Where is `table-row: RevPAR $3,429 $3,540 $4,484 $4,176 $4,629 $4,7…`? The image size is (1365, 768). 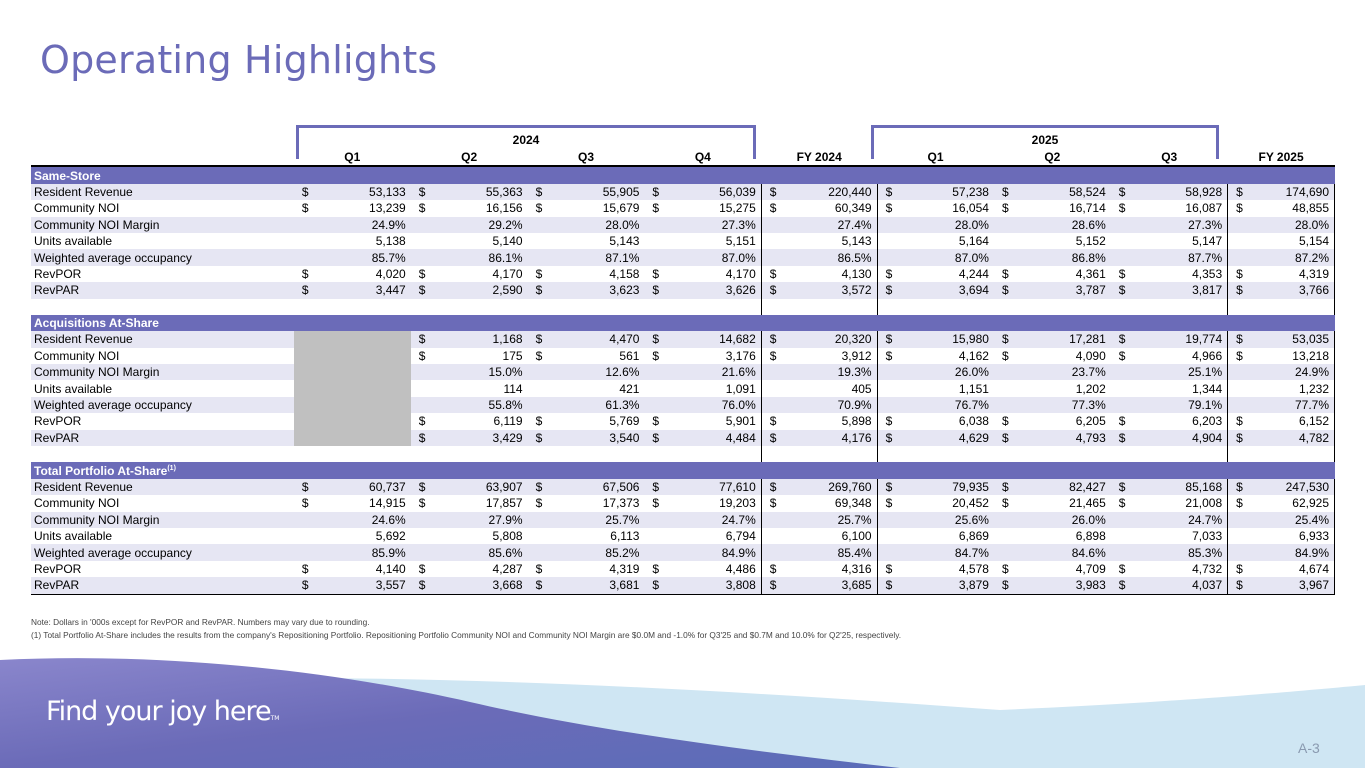 table-row: RevPAR $3,429 $3,540 $4,484 $4,176 $4,629 $4,7… is located at coordinates (683, 438).